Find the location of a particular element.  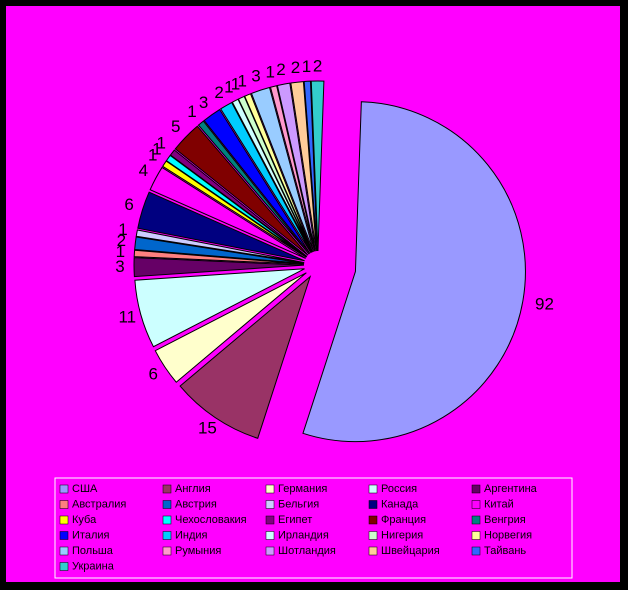

legend-label: Венгрия is located at coordinates (505, 520).